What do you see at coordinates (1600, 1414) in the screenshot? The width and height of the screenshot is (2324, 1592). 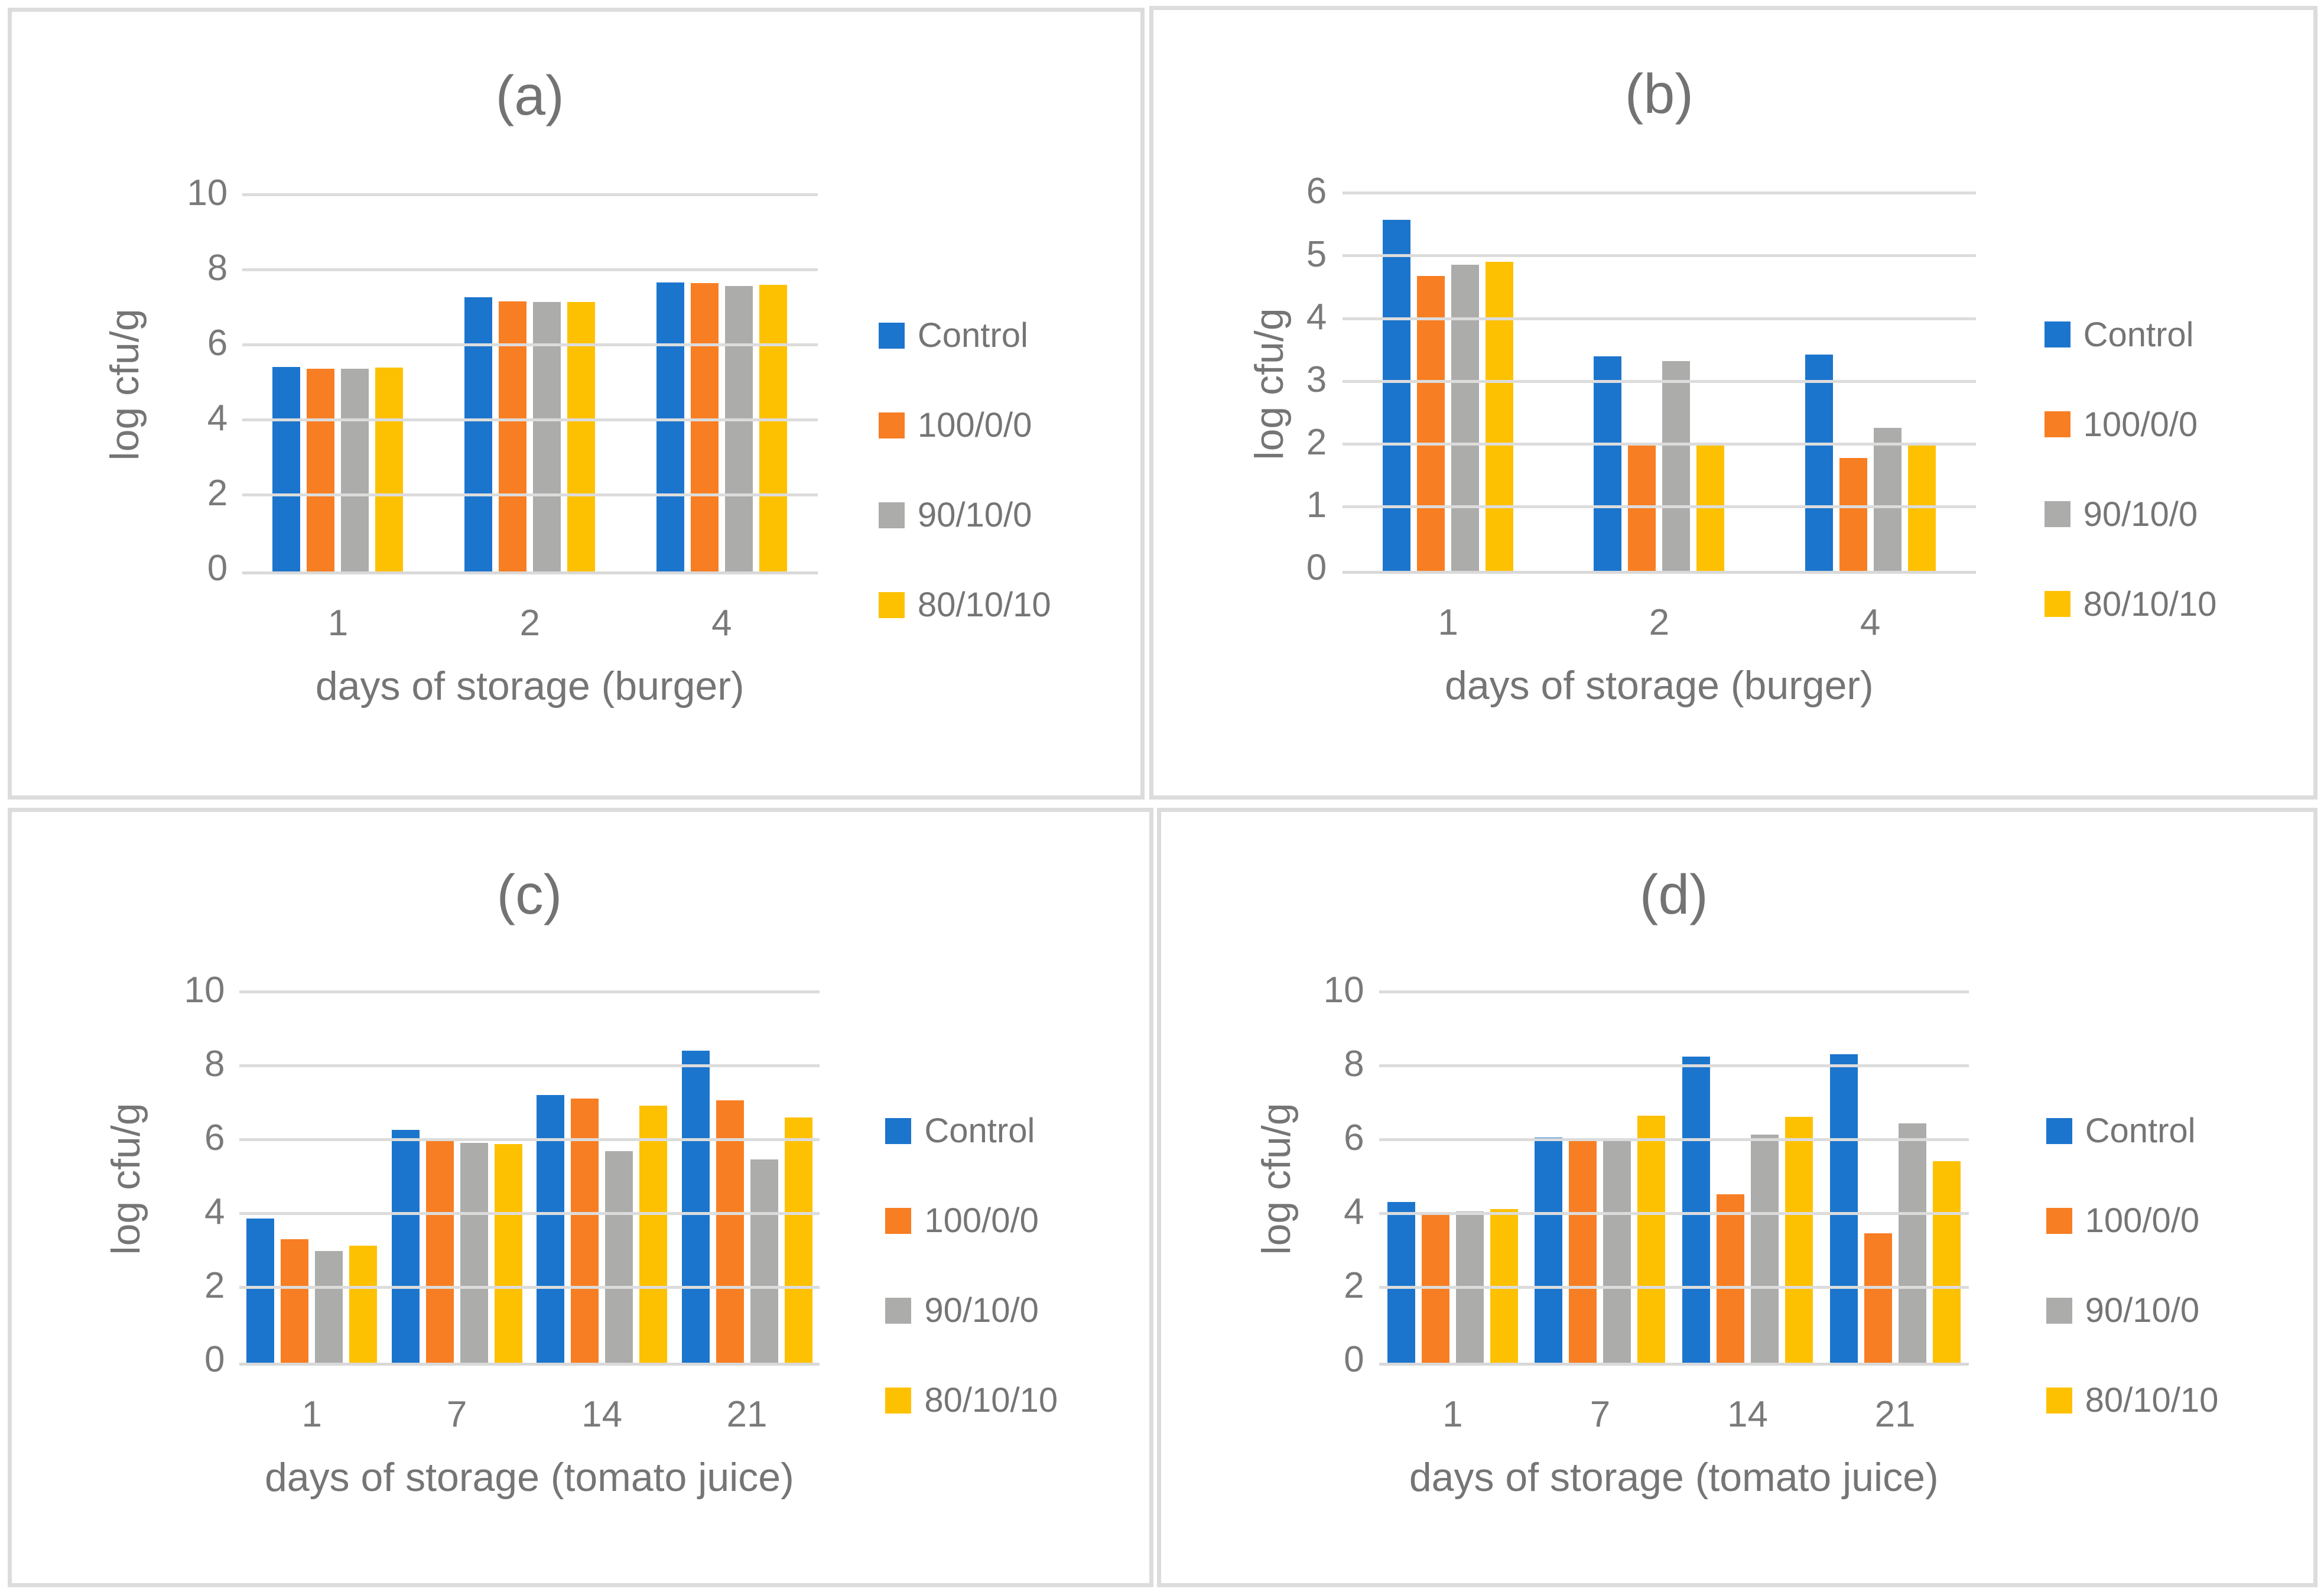 I see `x-tick-label: 7` at bounding box center [1600, 1414].